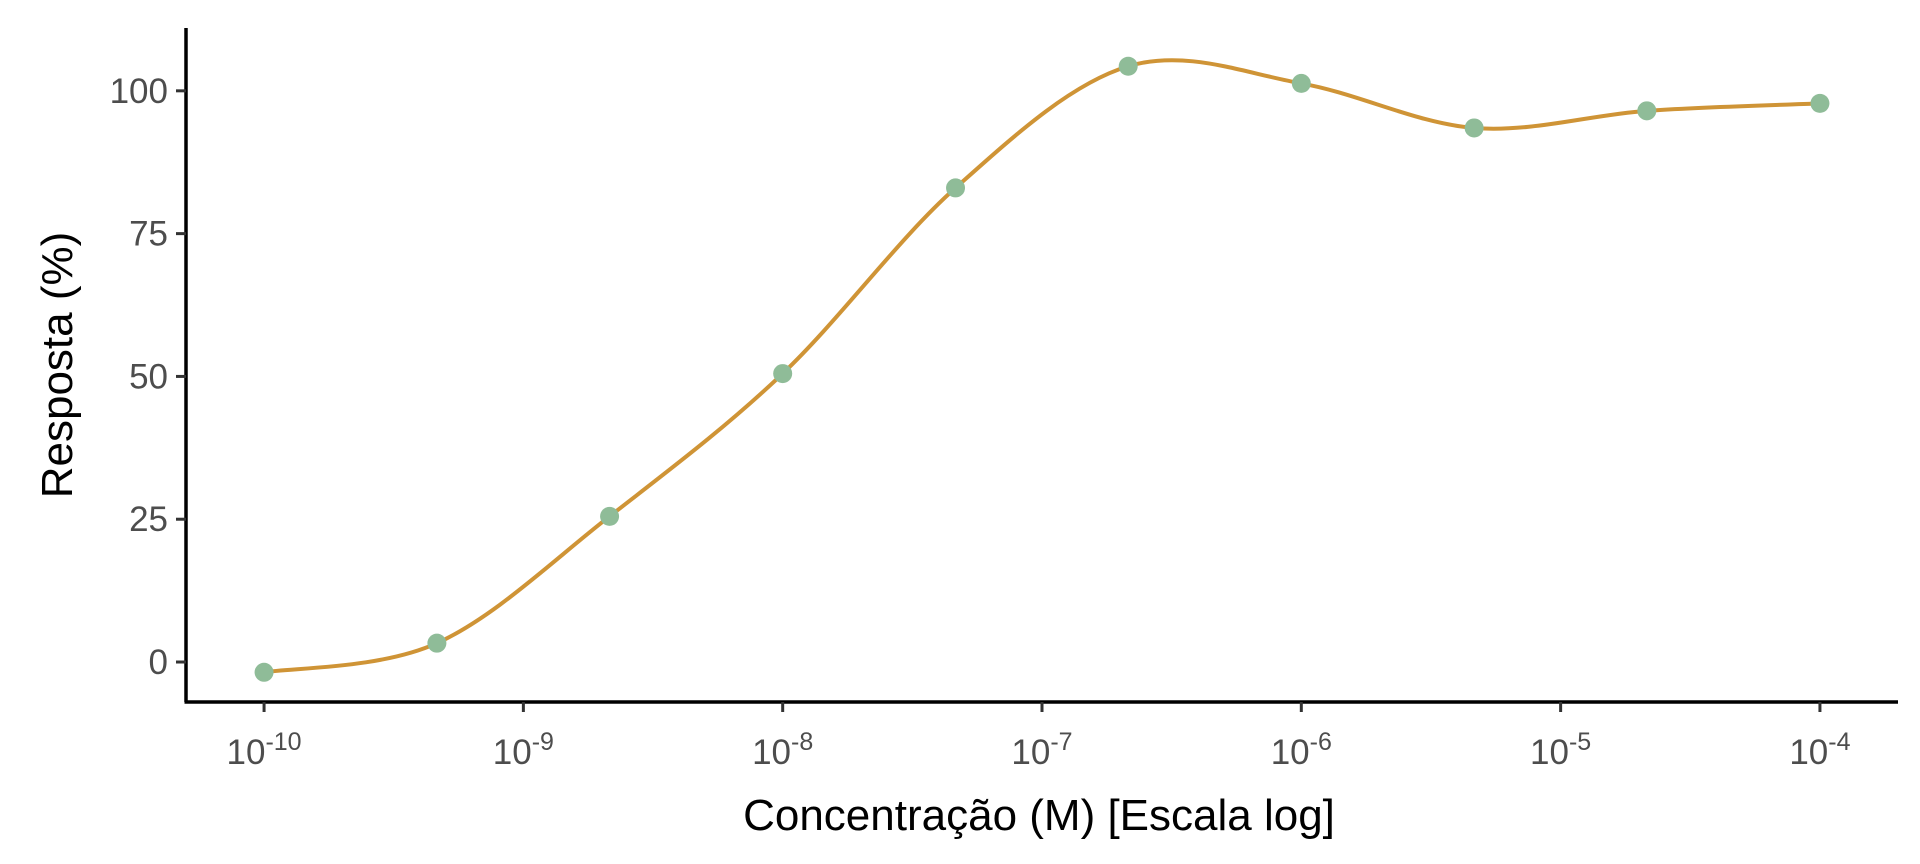  I want to click on x-tick-label: 10⁻⁴, so click(1819, 750).